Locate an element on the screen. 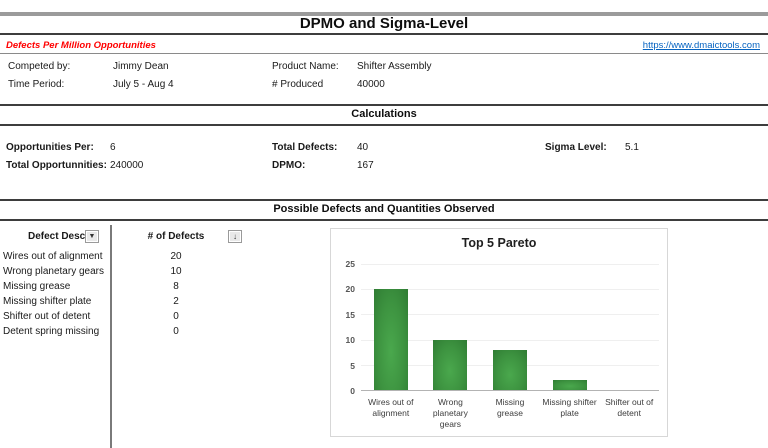  produced-label: # Produced is located at coordinates (298, 84).